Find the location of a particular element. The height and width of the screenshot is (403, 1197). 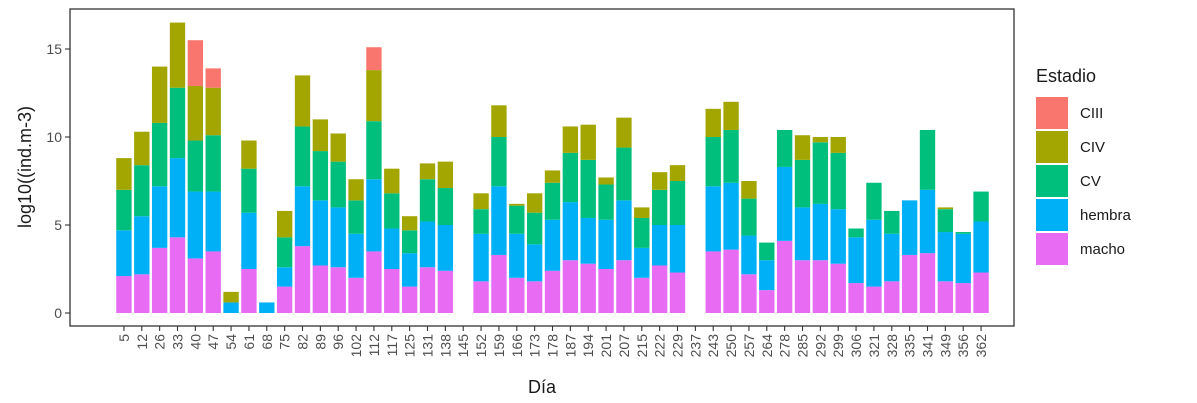

x-tick-label: 356 is located at coordinates (963, 346).